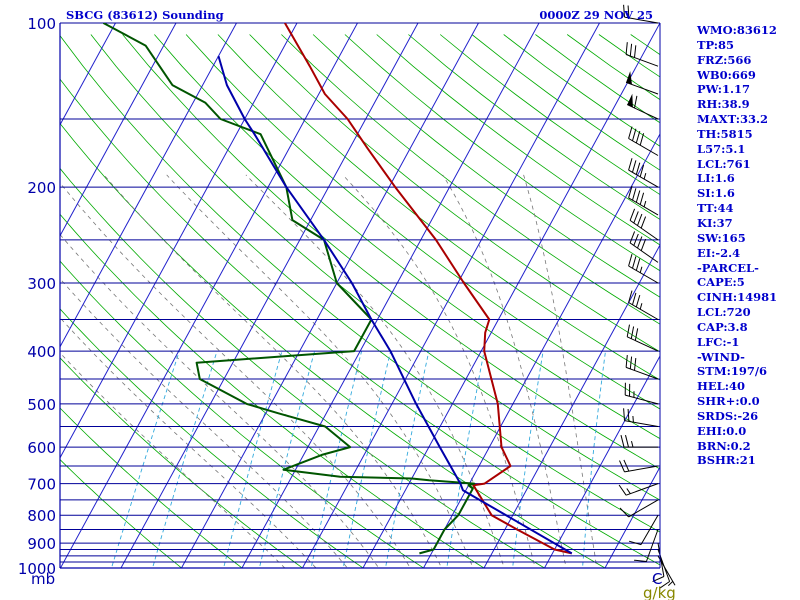 The image size is (800, 600). What do you see at coordinates (724, 163) in the screenshot?
I see `index-item: LCL:761` at bounding box center [724, 163].